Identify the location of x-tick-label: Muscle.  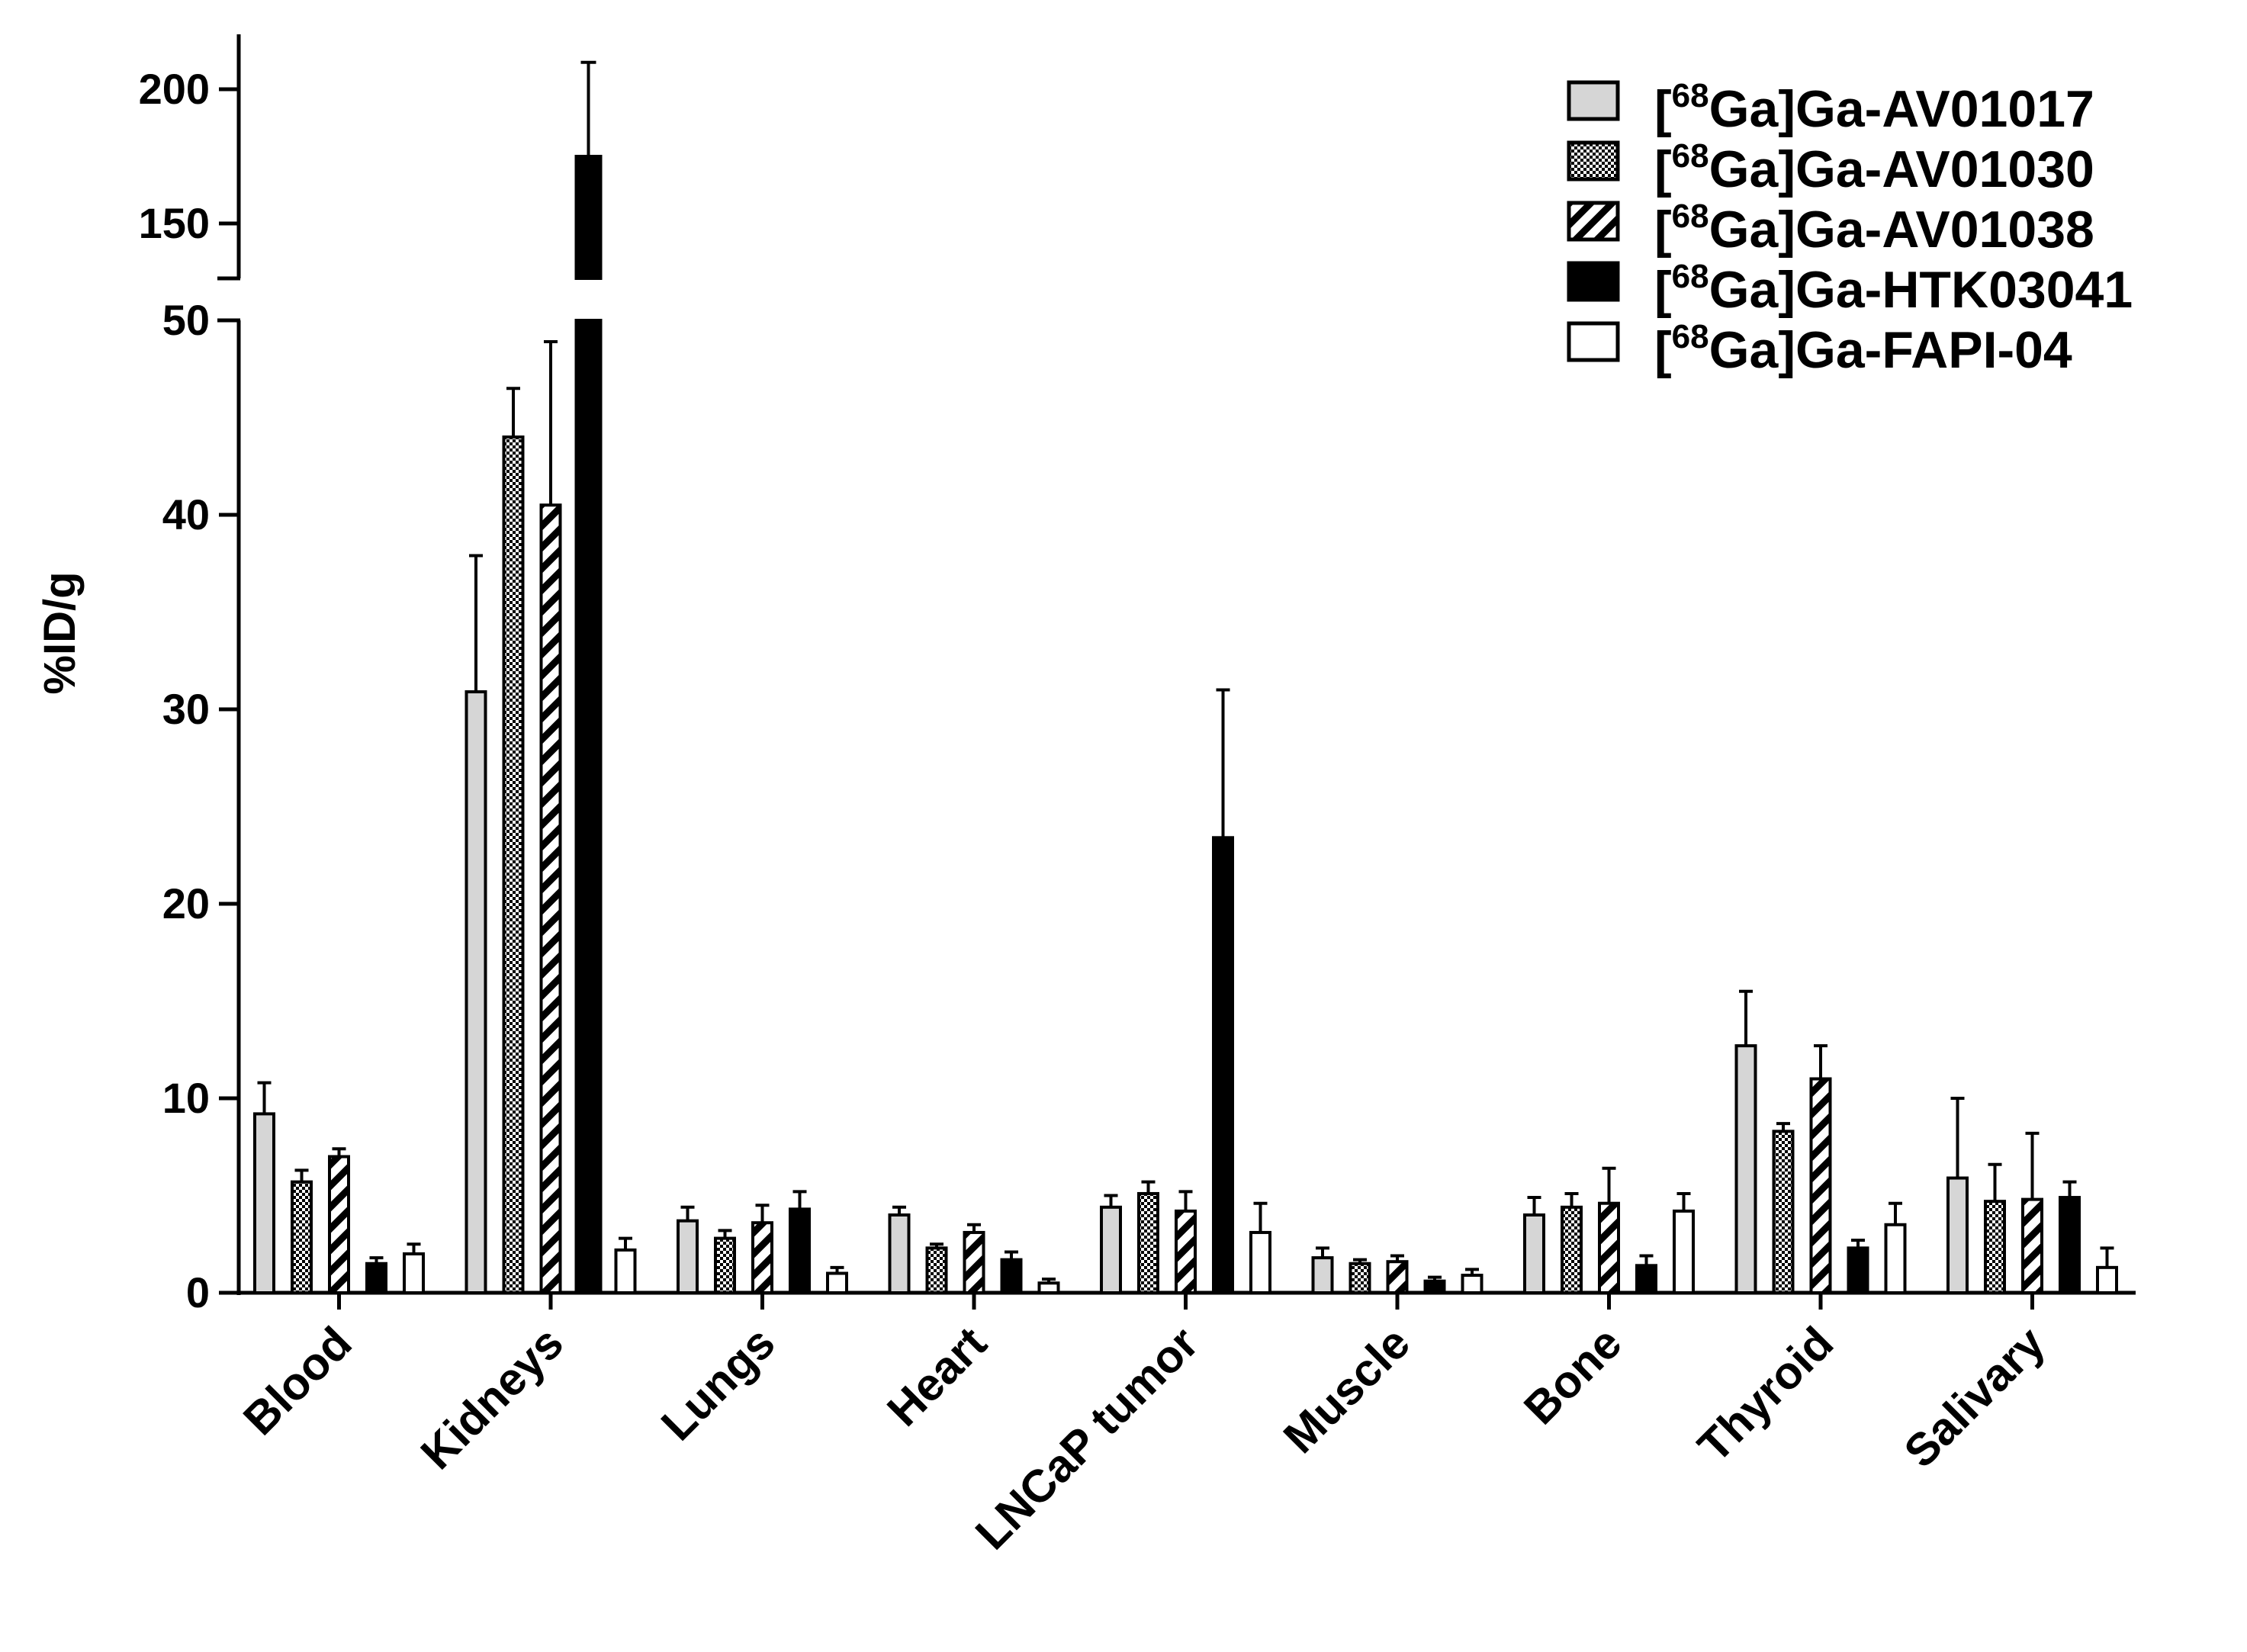
(1346, 1390).